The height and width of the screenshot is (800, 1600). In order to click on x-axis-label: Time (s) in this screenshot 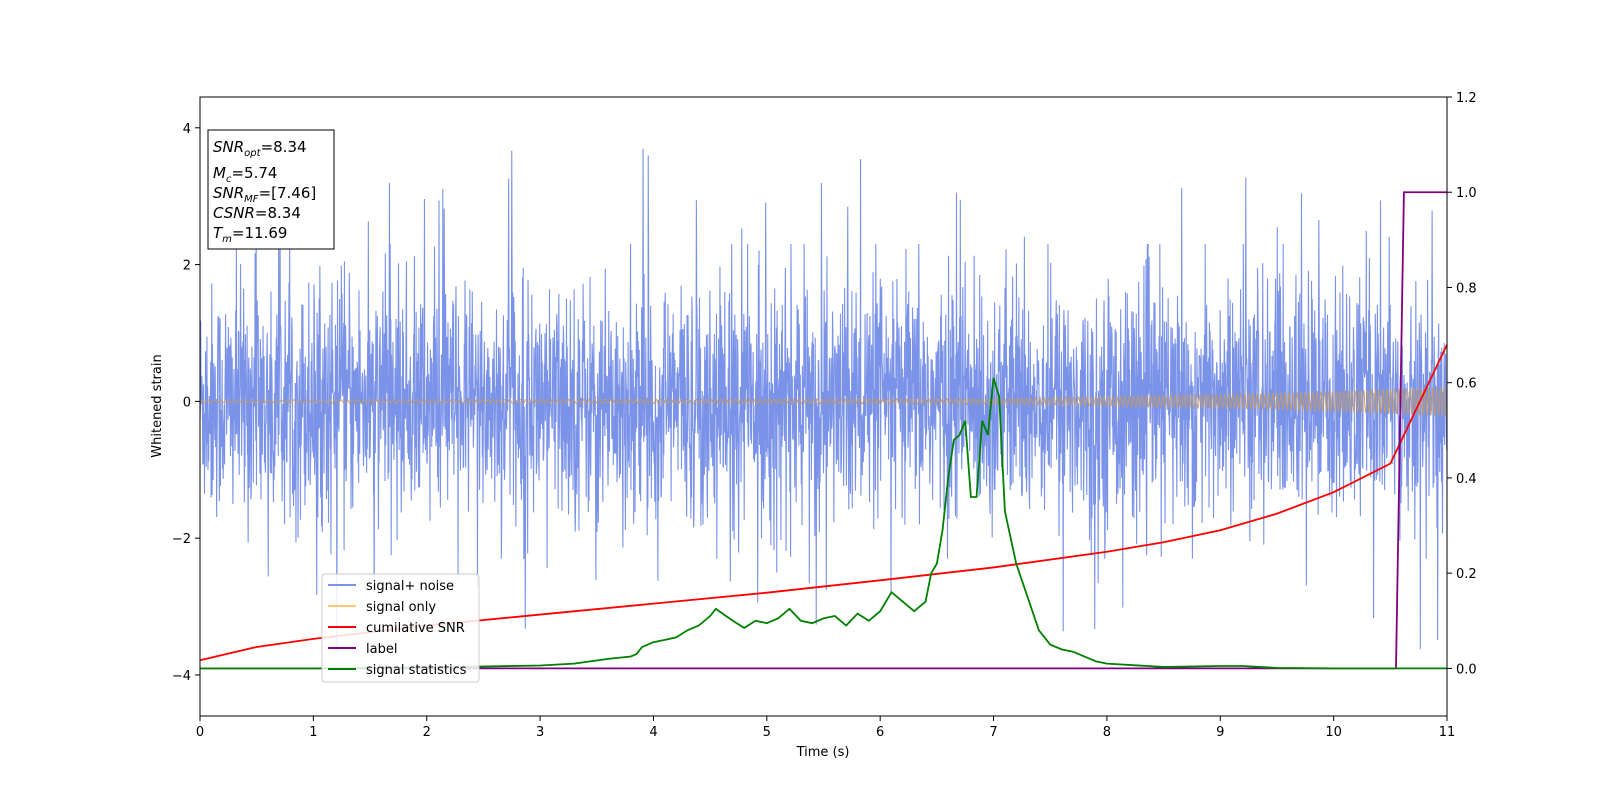, I will do `click(823, 752)`.